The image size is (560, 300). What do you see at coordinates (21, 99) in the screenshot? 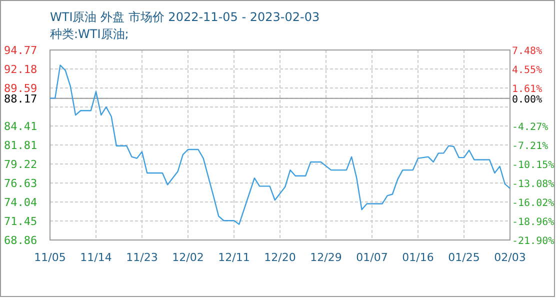
I see `y-tick-label: 88.17` at bounding box center [21, 99].